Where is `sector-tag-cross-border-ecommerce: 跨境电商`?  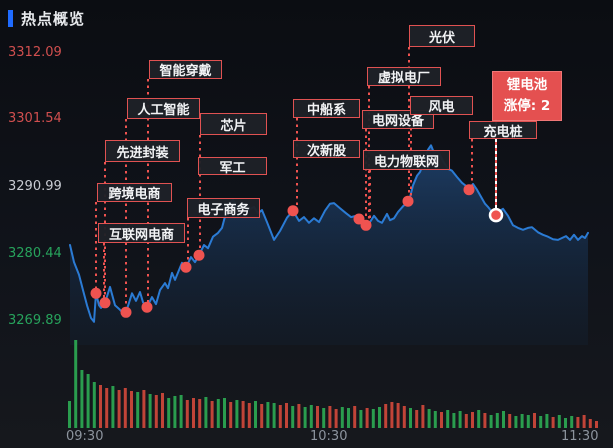
sector-tag-cross-border-ecommerce: 跨境电商 is located at coordinates (134, 192).